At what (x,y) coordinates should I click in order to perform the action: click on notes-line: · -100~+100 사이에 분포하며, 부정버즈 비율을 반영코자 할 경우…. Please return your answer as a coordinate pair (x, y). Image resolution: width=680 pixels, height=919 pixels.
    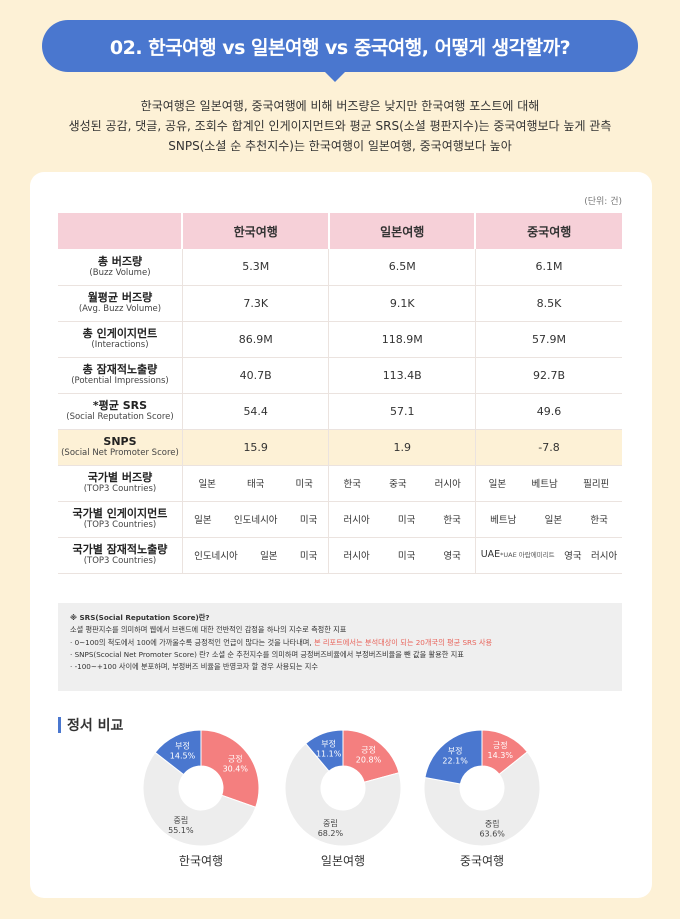
    Looking at the image, I should click on (194, 667).